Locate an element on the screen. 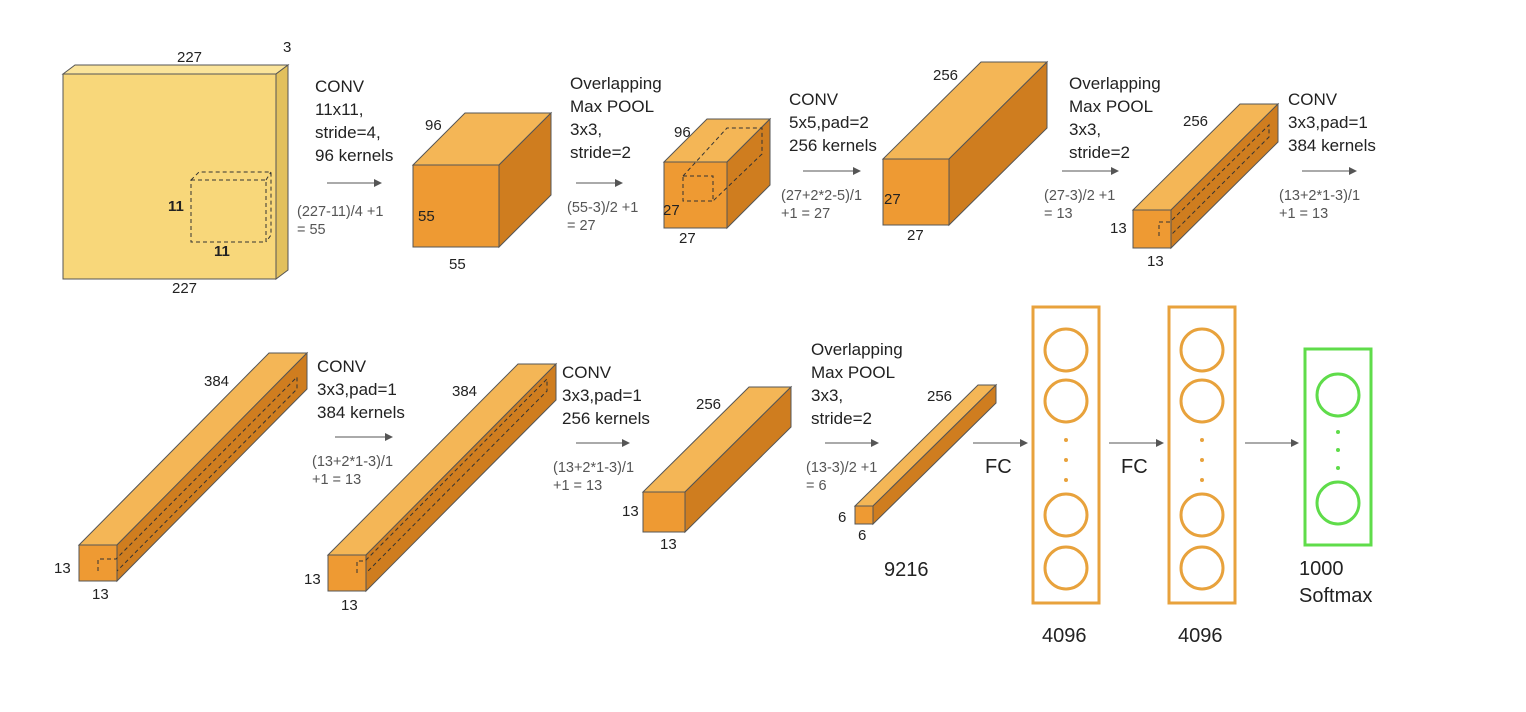 The height and width of the screenshot is (712, 1526). pool1-kernel-window is located at coordinates (698, 188).